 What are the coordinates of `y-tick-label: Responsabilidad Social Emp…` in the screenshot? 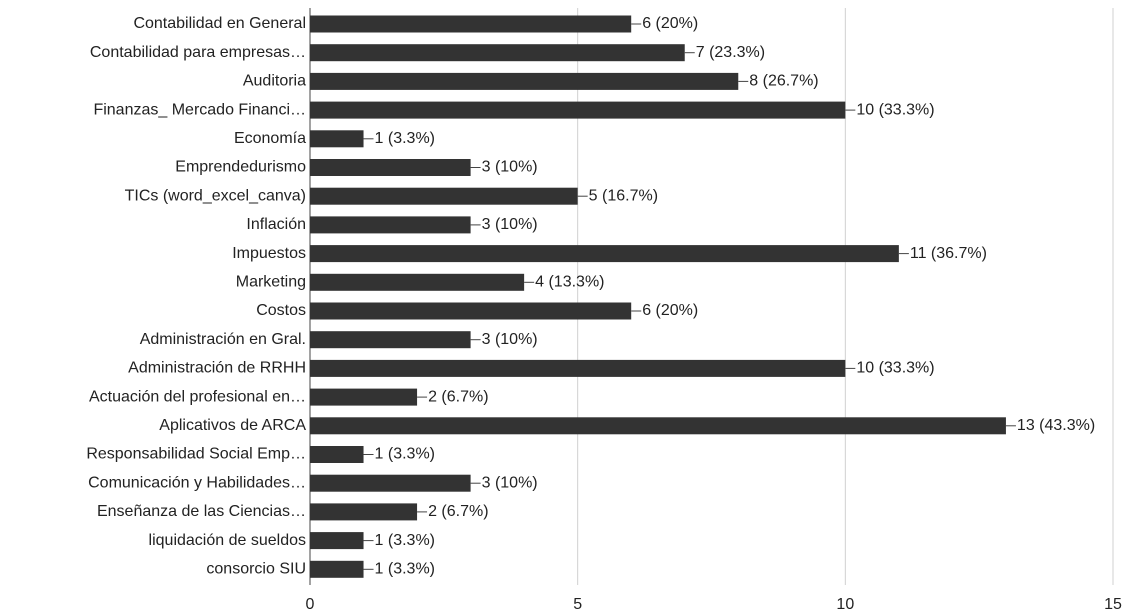 It's located at (196, 454).